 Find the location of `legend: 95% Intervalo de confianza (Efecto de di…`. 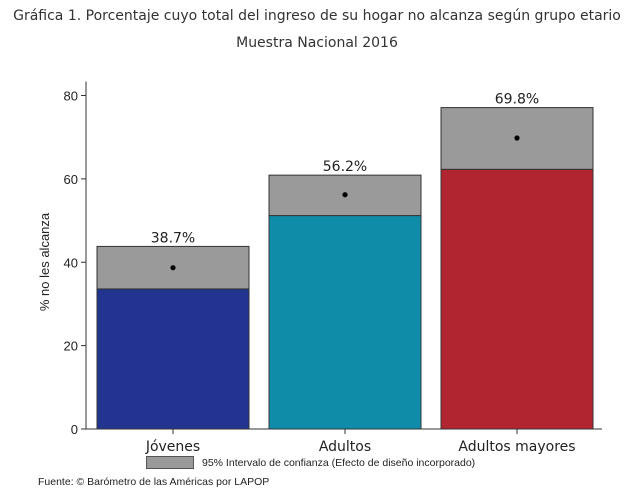

legend: 95% Intervalo de confianza (Efecto de di… is located at coordinates (310, 462).